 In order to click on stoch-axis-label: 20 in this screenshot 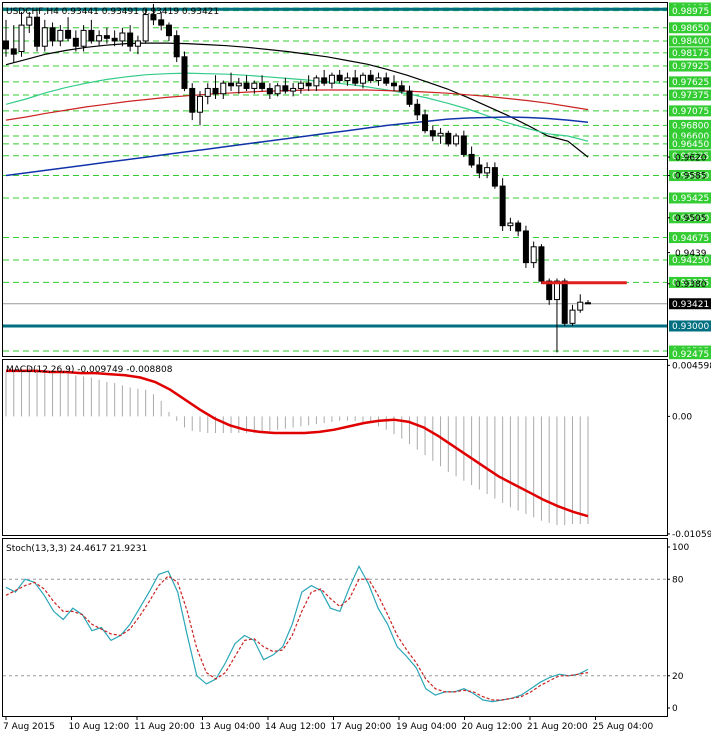, I will do `click(678, 677)`.